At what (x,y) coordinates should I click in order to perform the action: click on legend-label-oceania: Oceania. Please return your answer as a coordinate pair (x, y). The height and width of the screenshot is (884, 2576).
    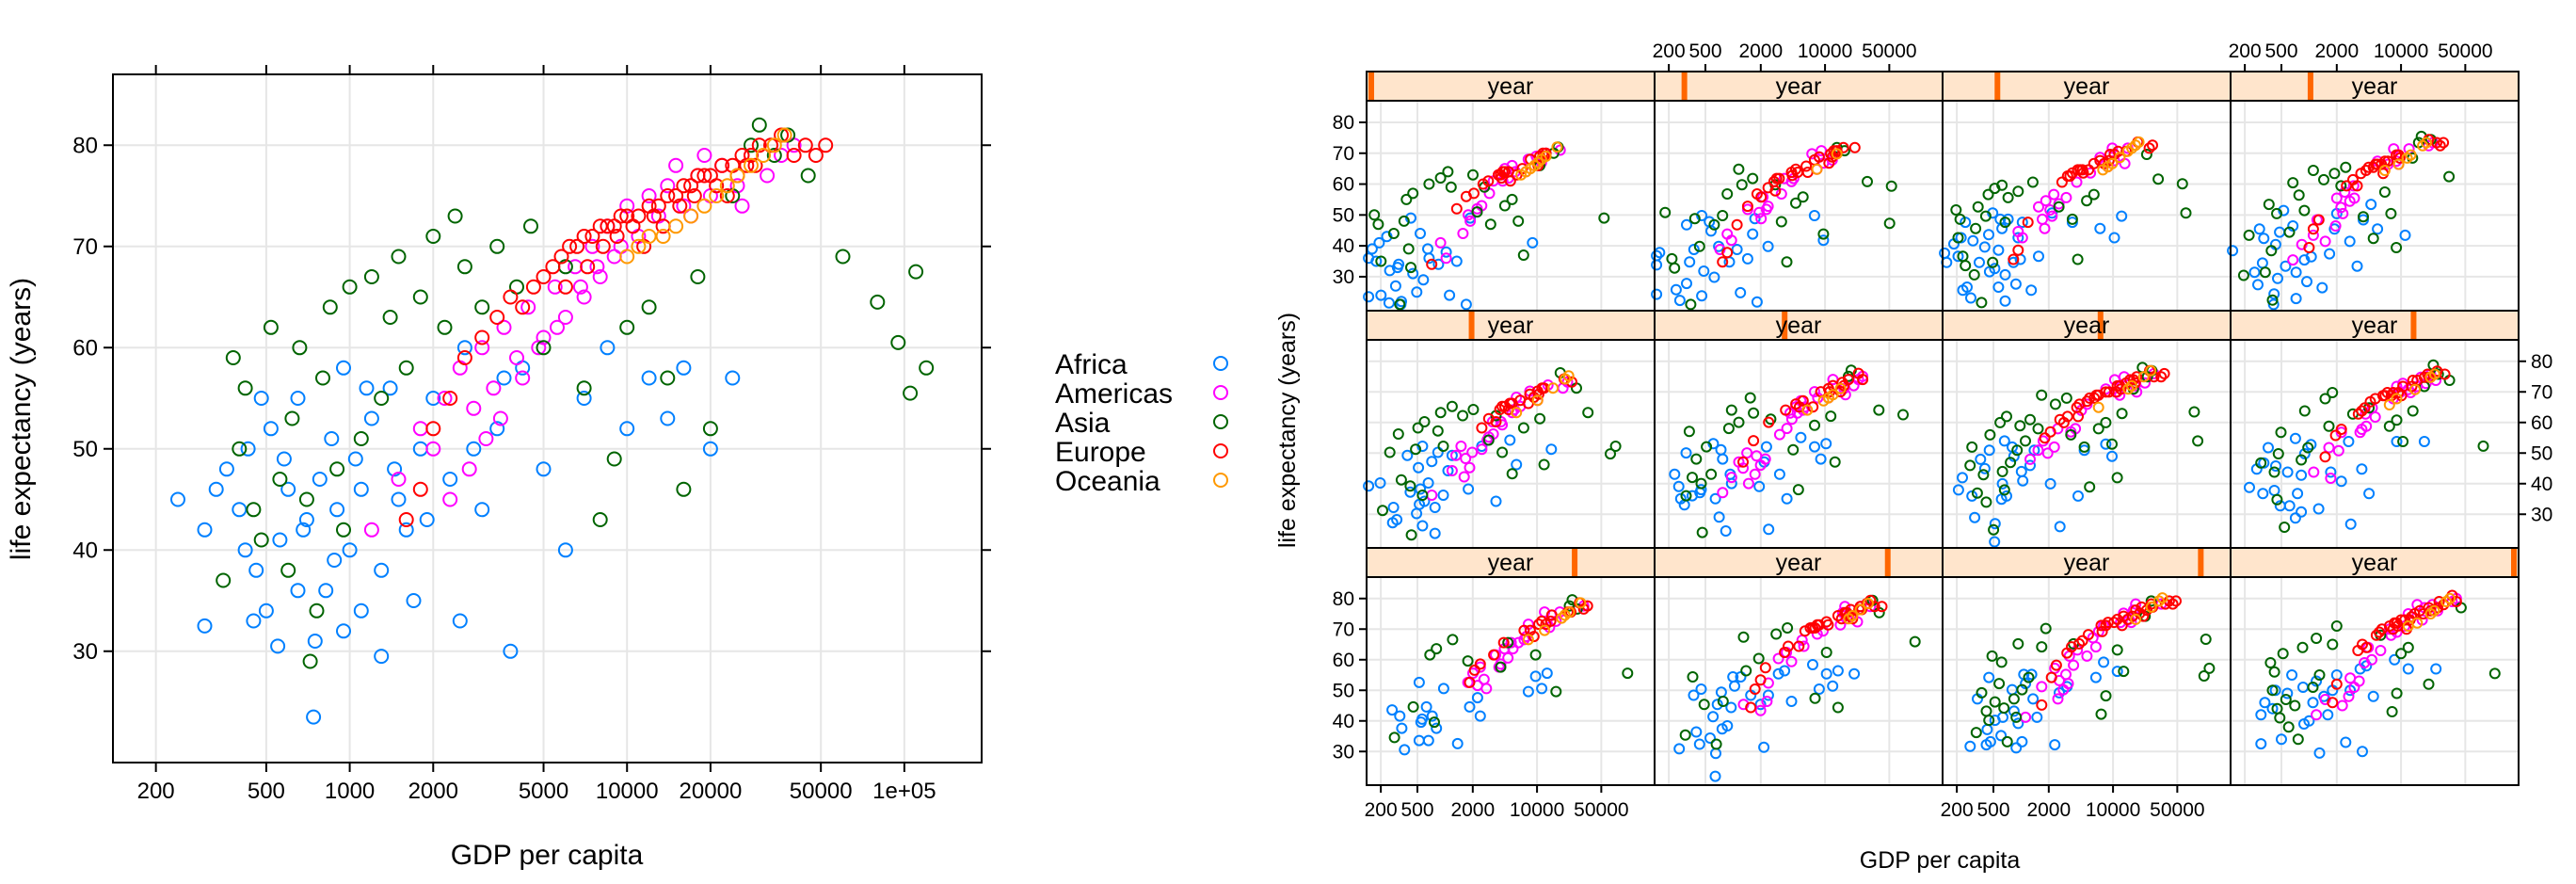
    Looking at the image, I should click on (1107, 481).